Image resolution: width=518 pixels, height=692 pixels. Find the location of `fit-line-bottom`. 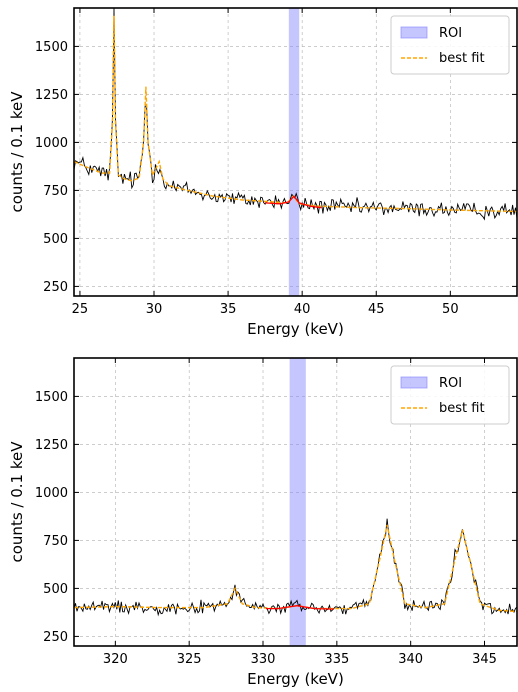

fit-line-bottom is located at coordinates (295, 568).